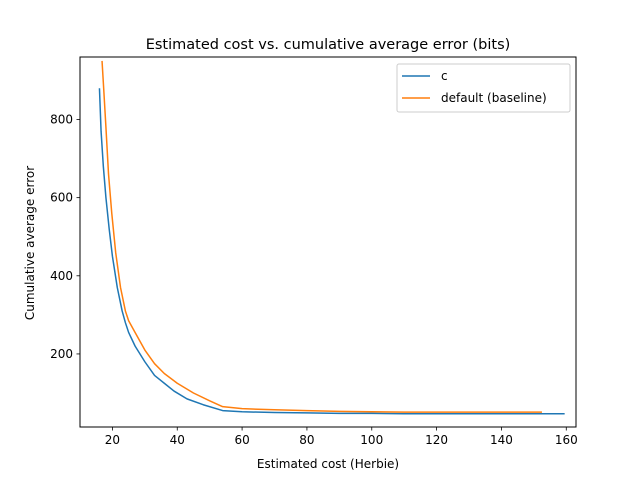 Image resolution: width=640 pixels, height=484 pixels. What do you see at coordinates (501, 440) in the screenshot?
I see `x-tick-label: 140` at bounding box center [501, 440].